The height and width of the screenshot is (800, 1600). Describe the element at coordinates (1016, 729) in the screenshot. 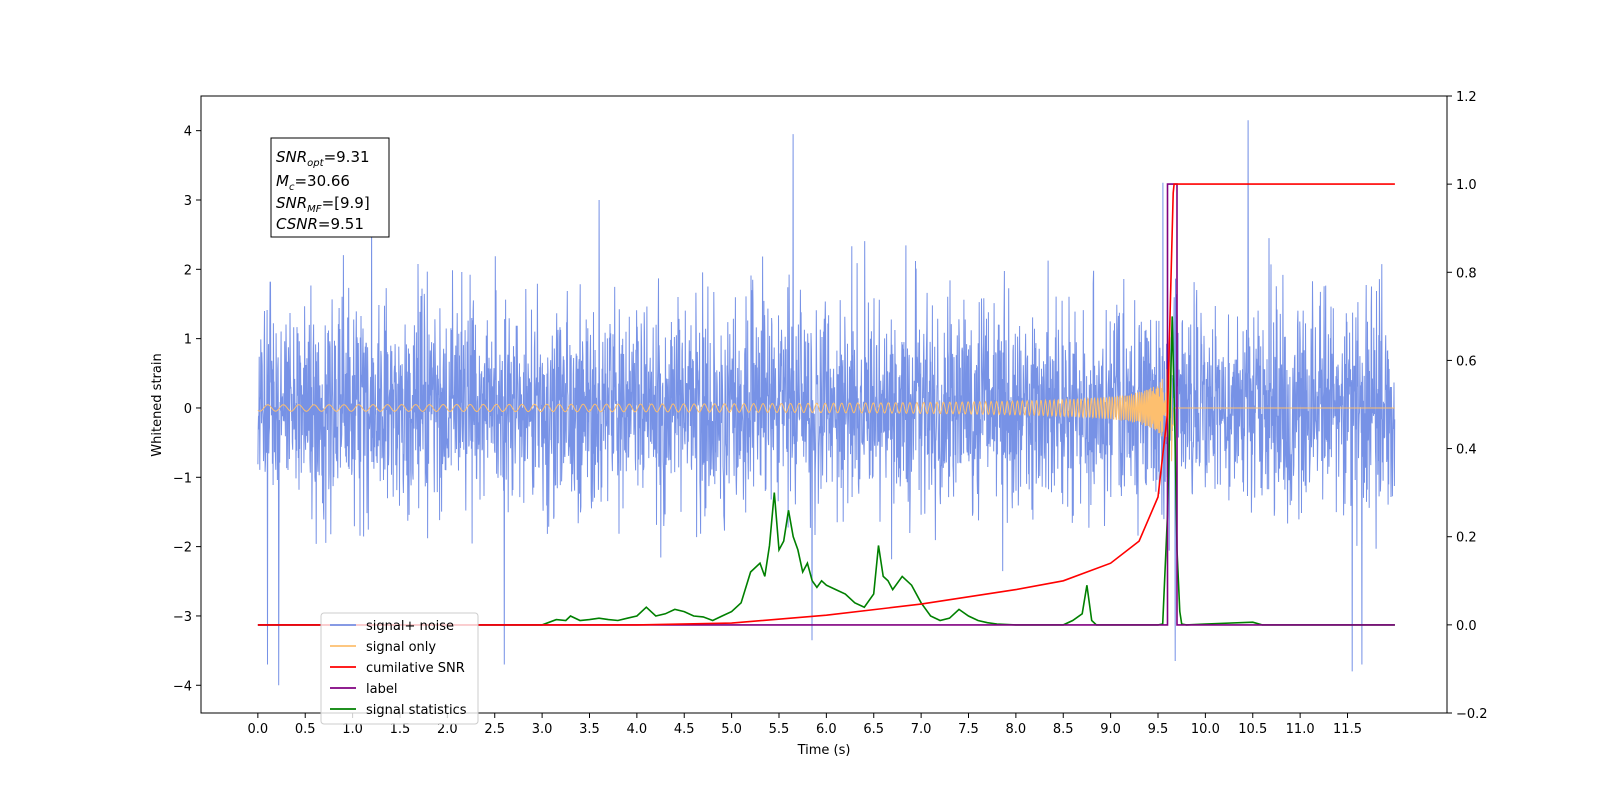

I see `x-tick-label: 8.0` at that location.